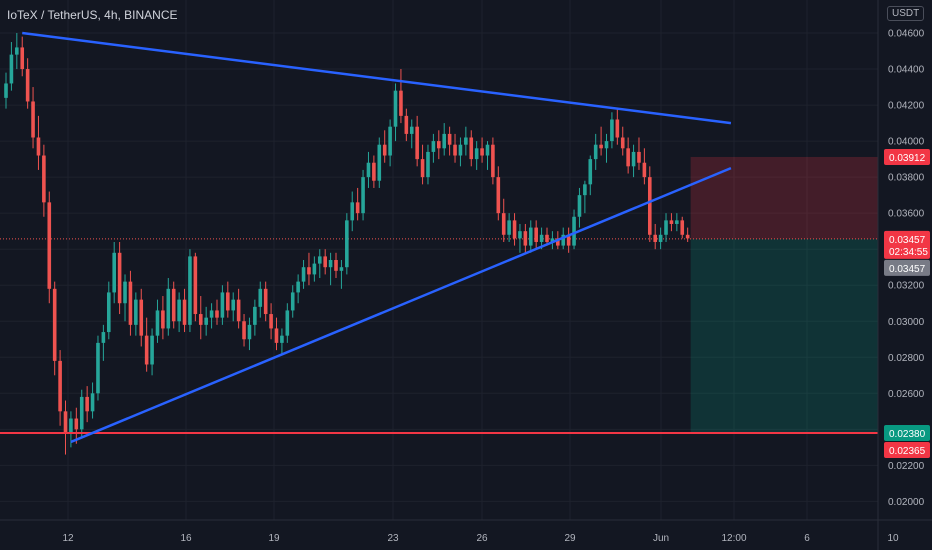 This screenshot has height=550, width=932. Describe the element at coordinates (482, 538) in the screenshot. I see `x-tick-label: 26` at that location.